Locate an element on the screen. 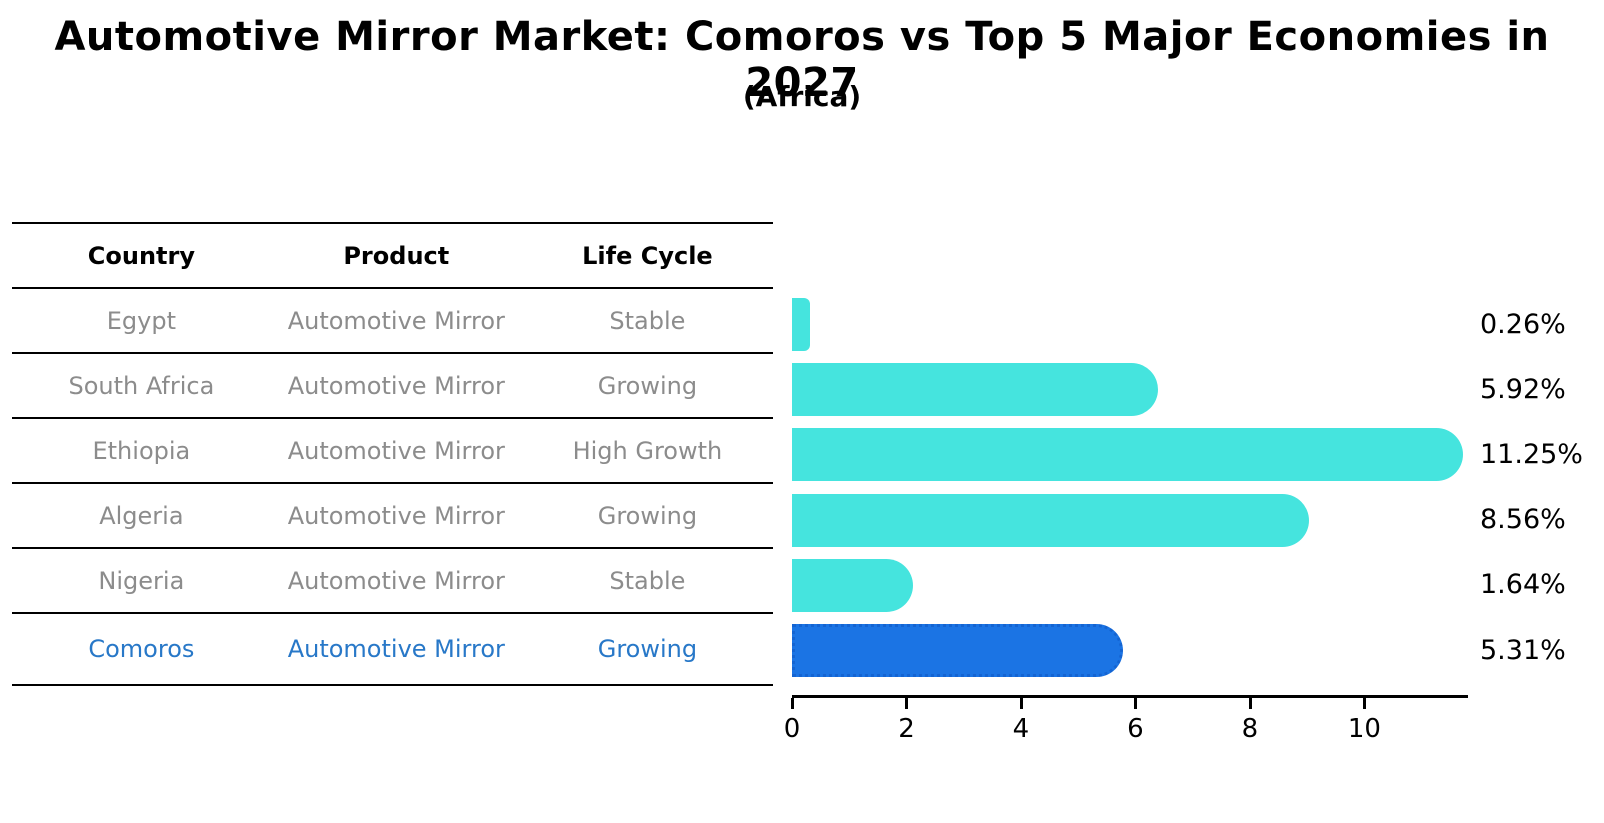  bar-value-label-egypt: 0.26% is located at coordinates (1523, 324).